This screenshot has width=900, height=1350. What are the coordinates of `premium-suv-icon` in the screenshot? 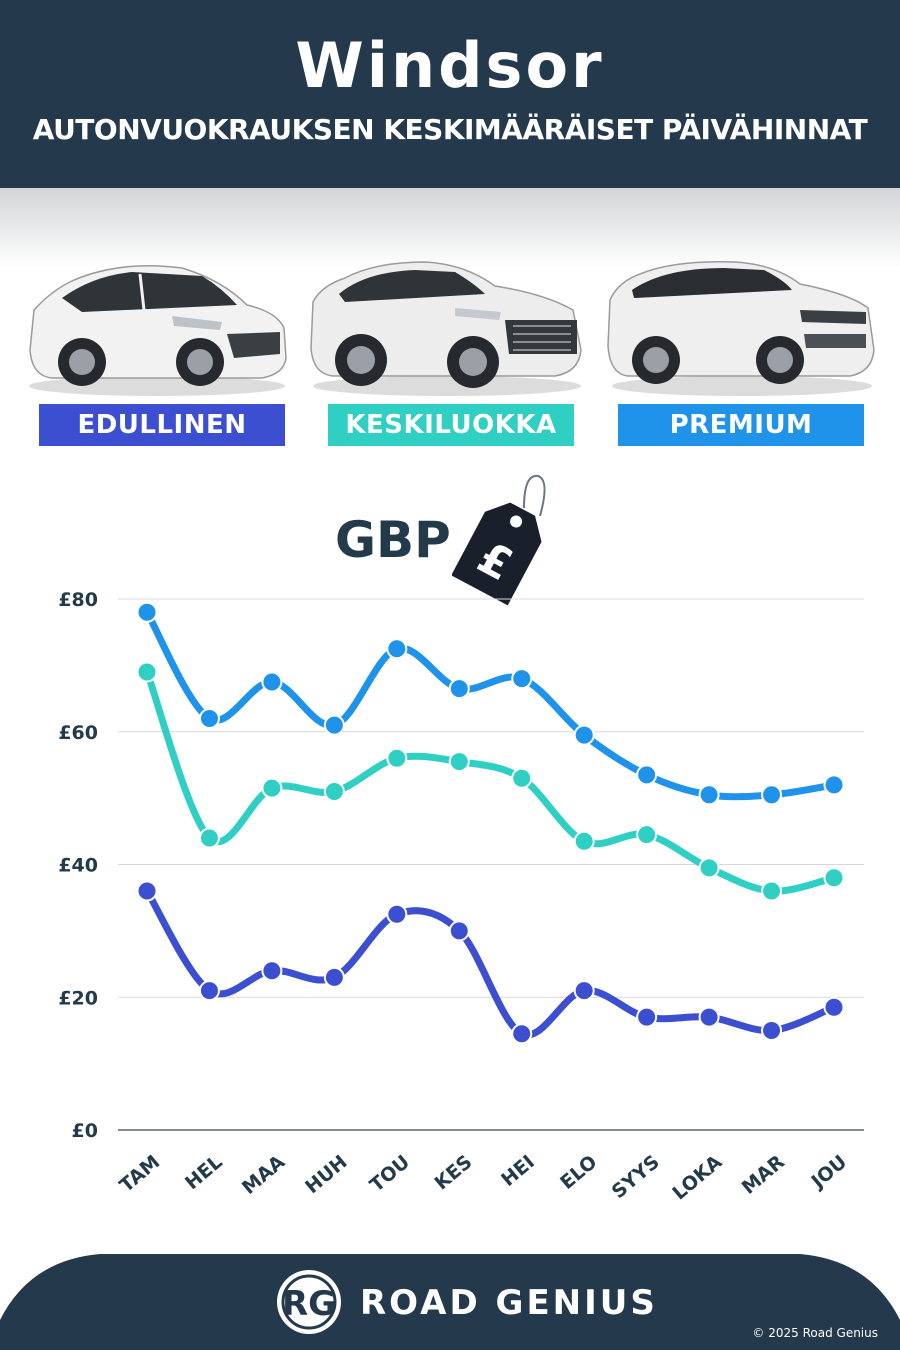 It's located at (741, 328).